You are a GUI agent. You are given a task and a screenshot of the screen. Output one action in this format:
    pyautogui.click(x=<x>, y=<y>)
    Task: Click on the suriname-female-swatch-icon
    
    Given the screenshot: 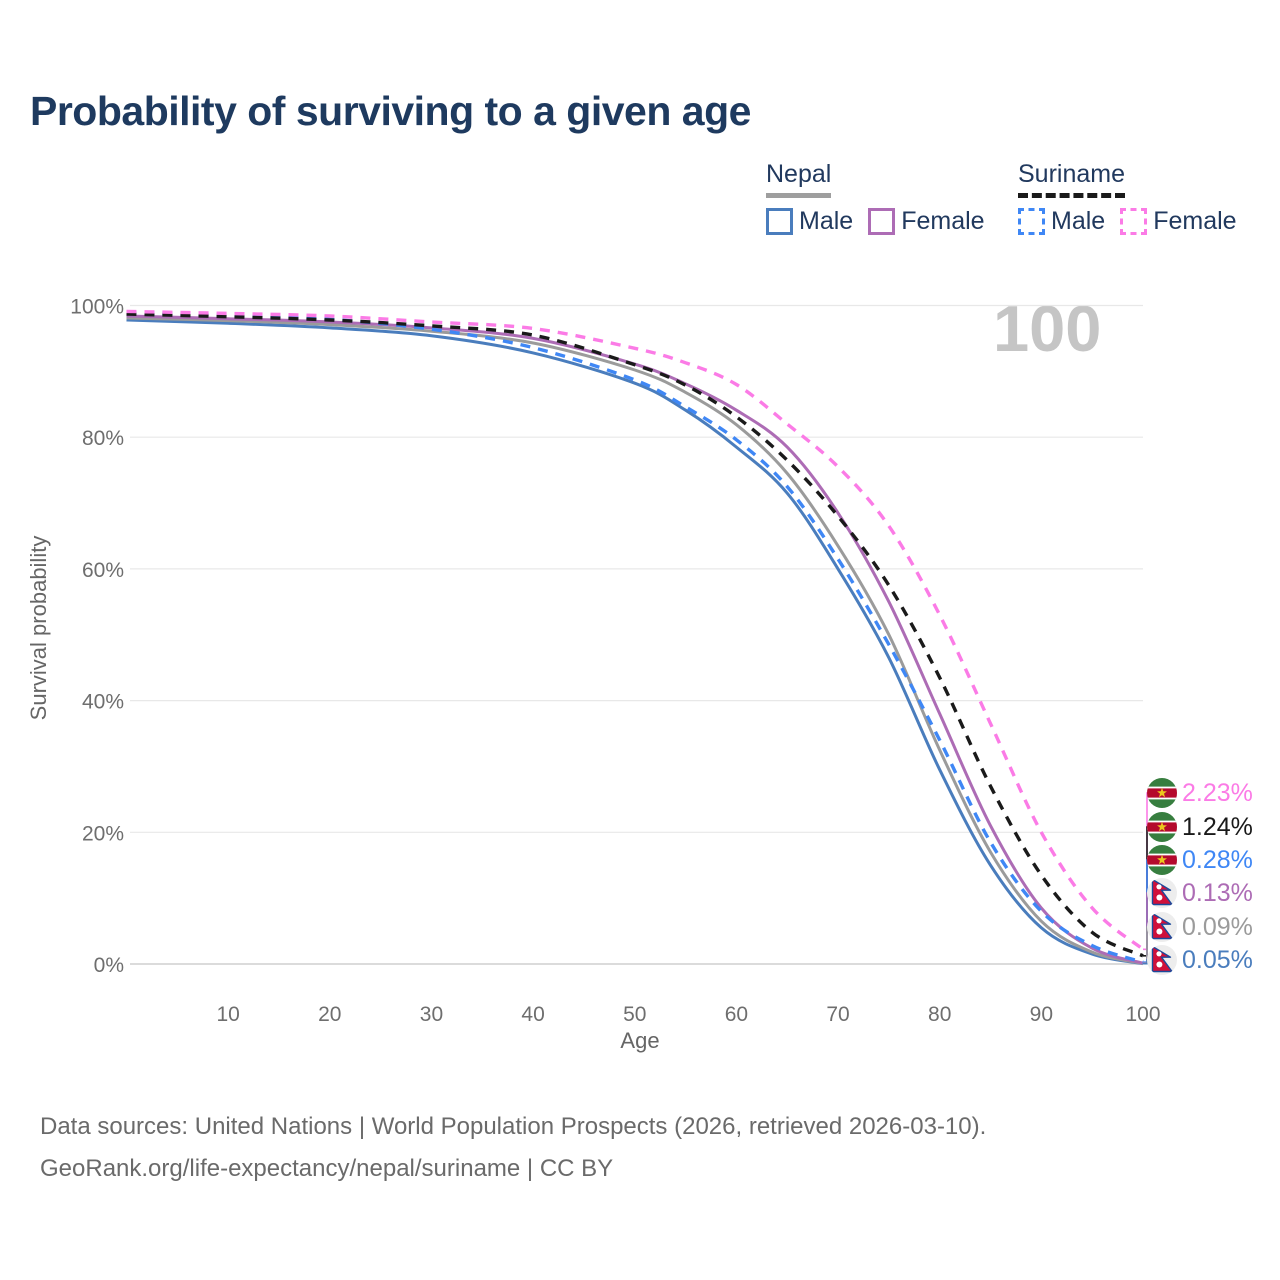 What is the action you would take?
    pyautogui.click(x=1134, y=221)
    